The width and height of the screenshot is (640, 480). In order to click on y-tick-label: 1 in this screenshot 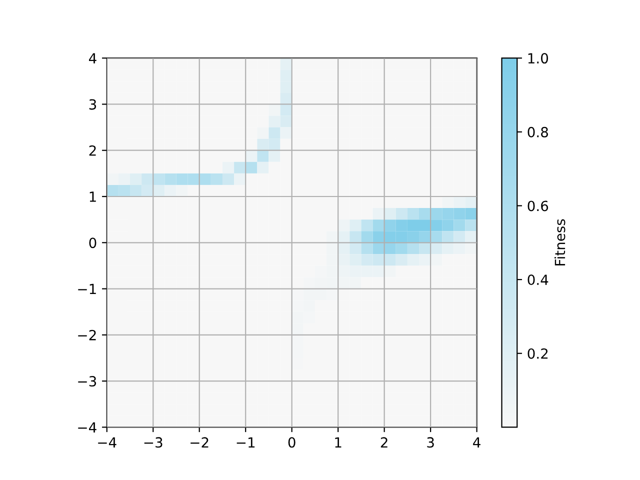, I will do `click(93, 197)`.